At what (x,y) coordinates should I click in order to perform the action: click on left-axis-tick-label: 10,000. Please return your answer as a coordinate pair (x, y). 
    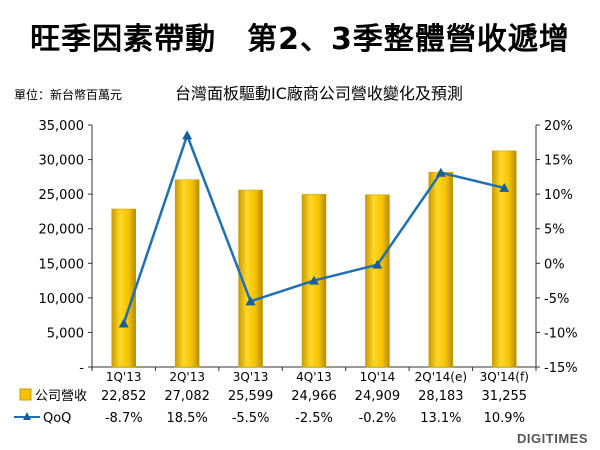
    Looking at the image, I should click on (62, 299).